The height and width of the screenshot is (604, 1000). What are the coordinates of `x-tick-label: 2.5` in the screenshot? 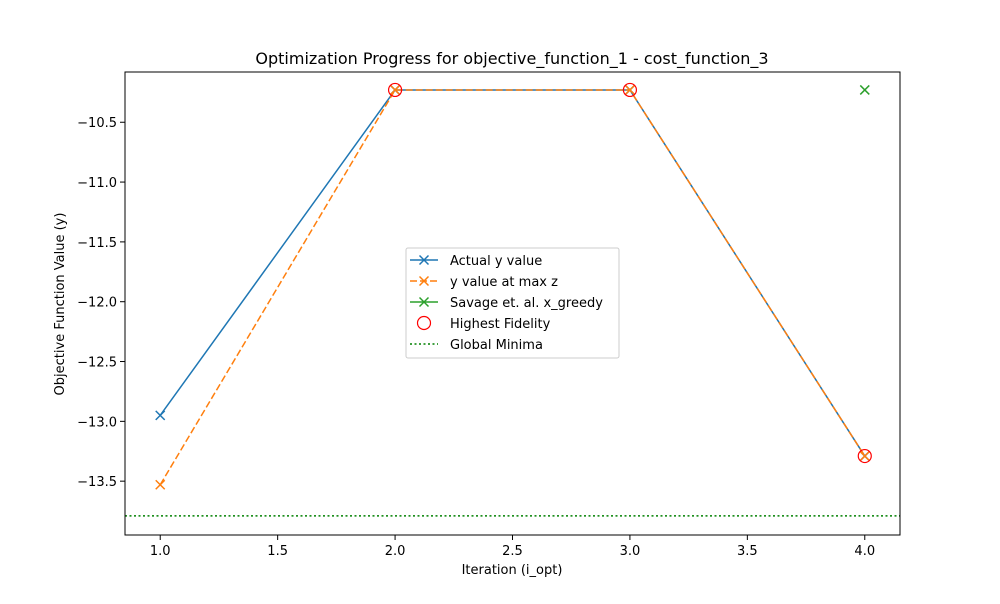 It's located at (512, 551).